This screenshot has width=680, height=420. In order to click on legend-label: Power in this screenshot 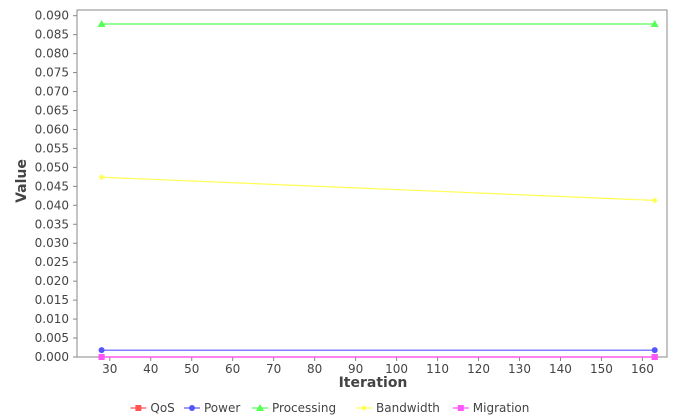, I will do `click(222, 408)`.